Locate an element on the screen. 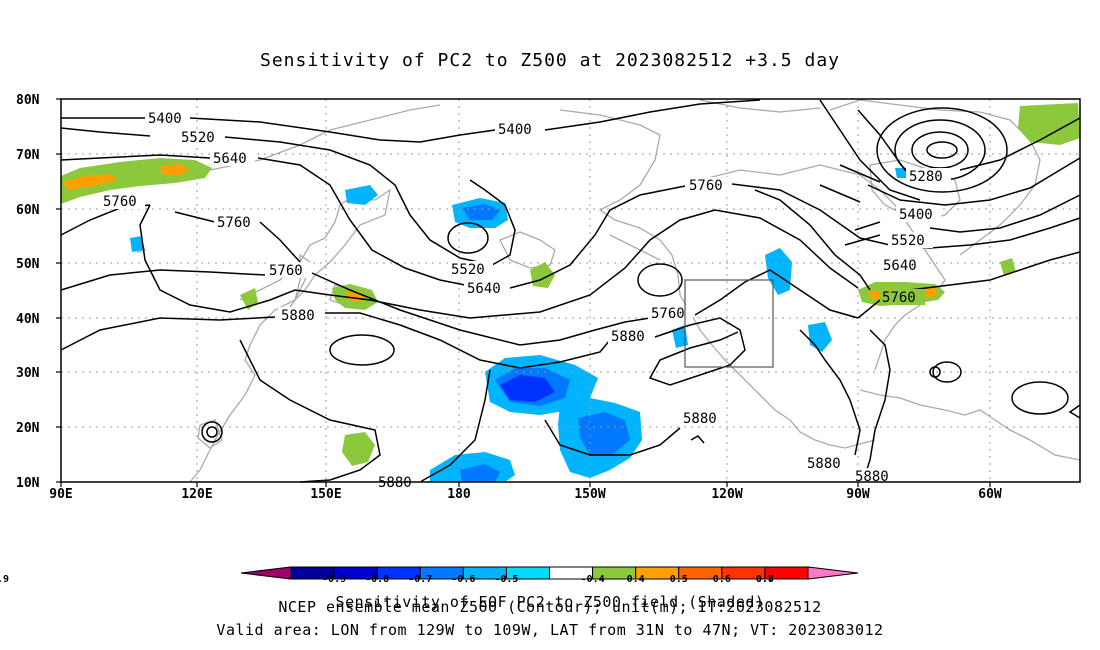 The image size is (1100, 650). lon-label: 60W is located at coordinates (990, 494).